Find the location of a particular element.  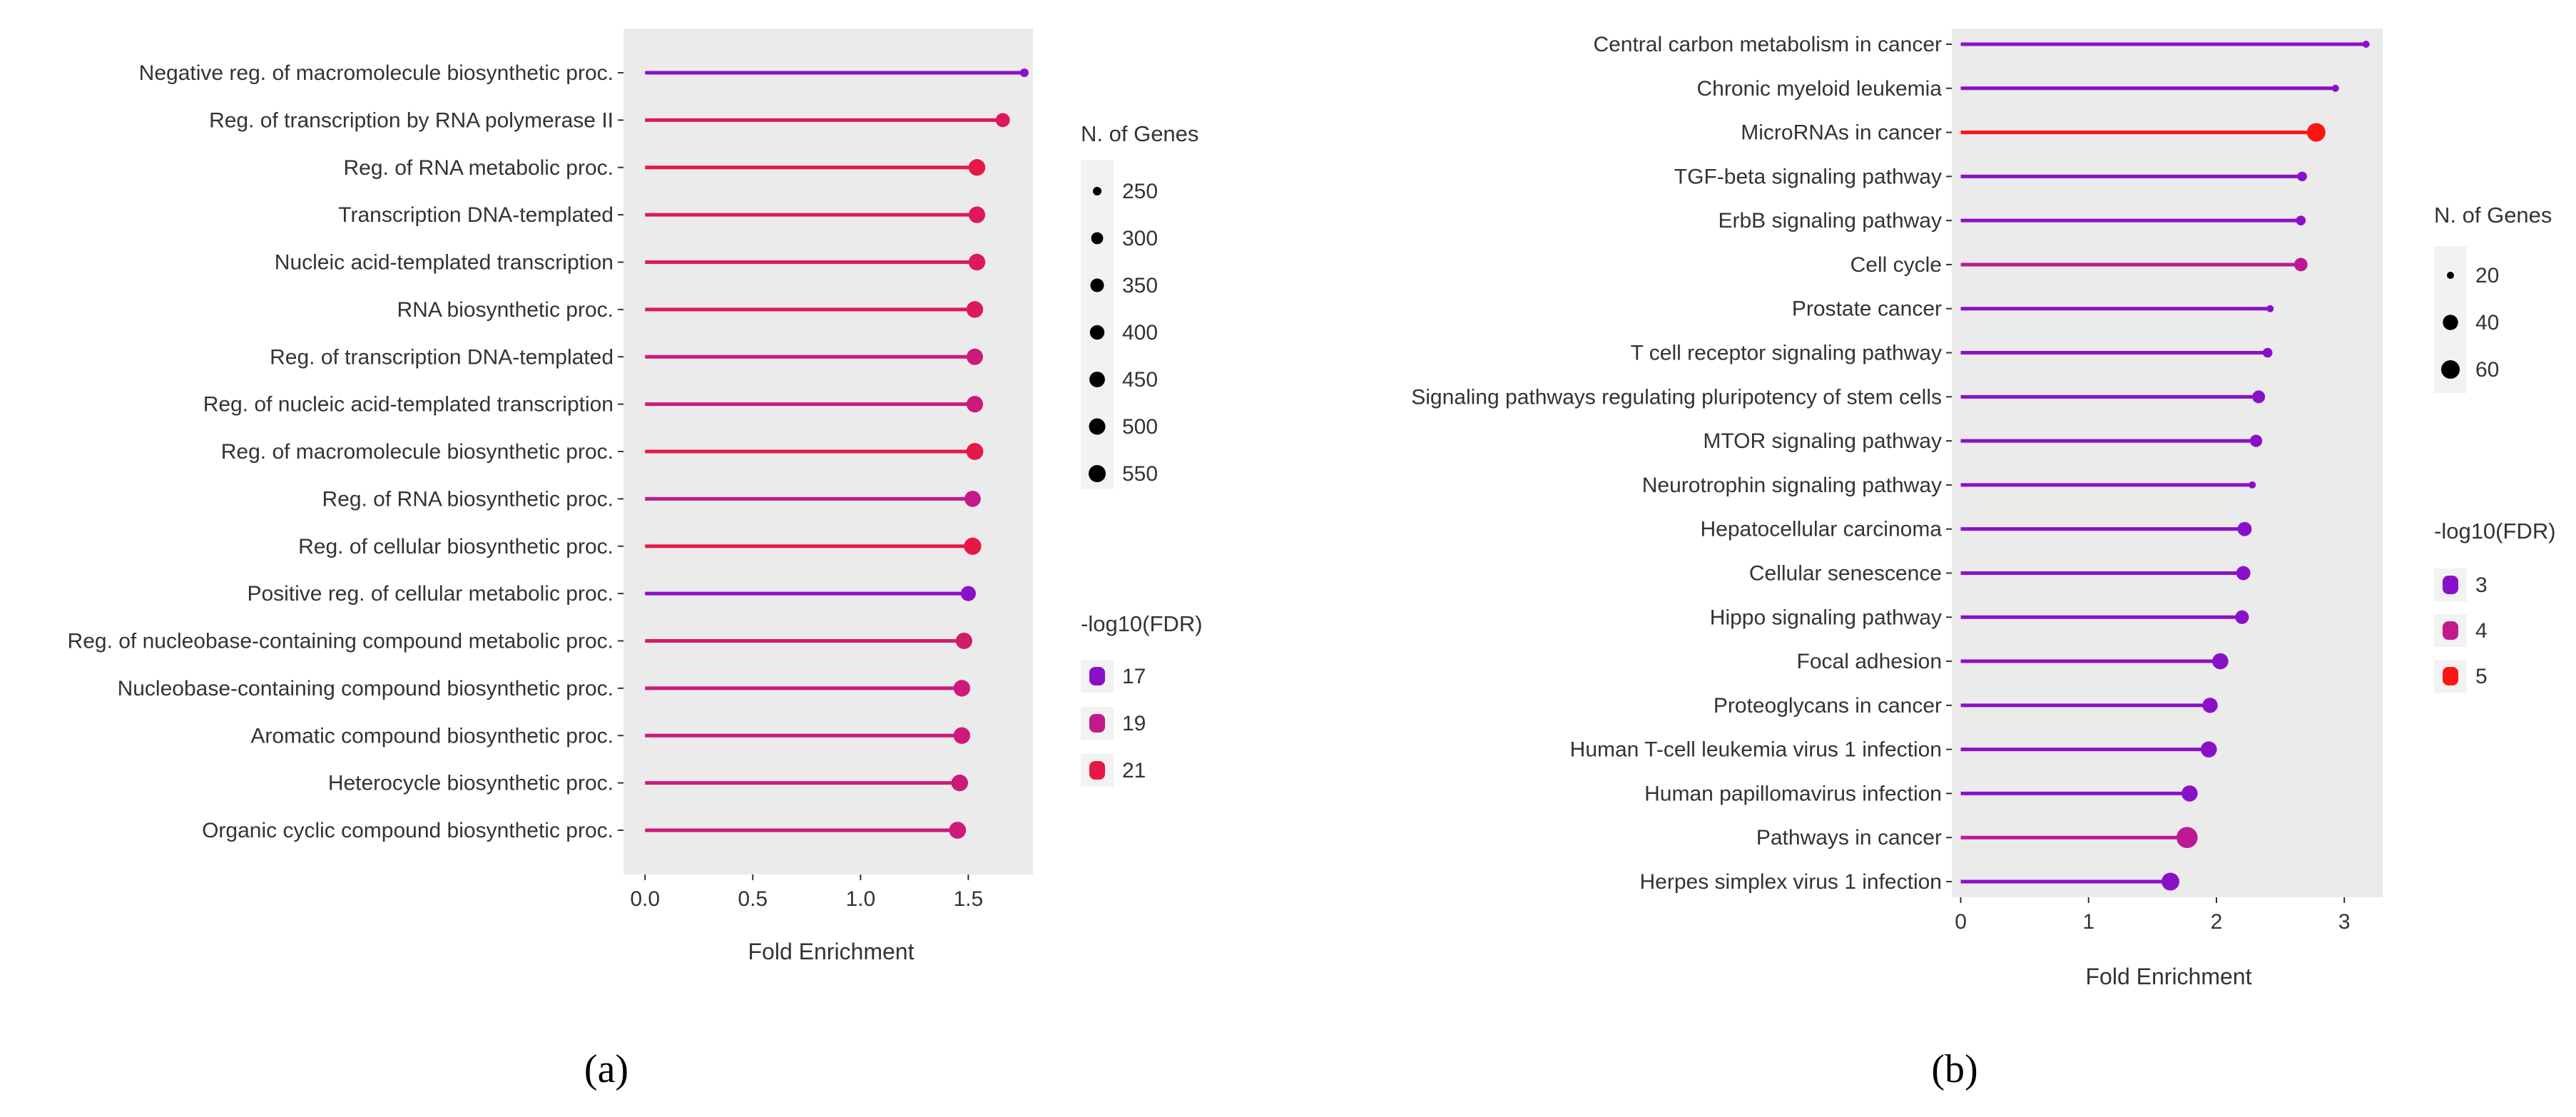

category-label: Herpes simplex virus 1 infection is located at coordinates (1790, 882).